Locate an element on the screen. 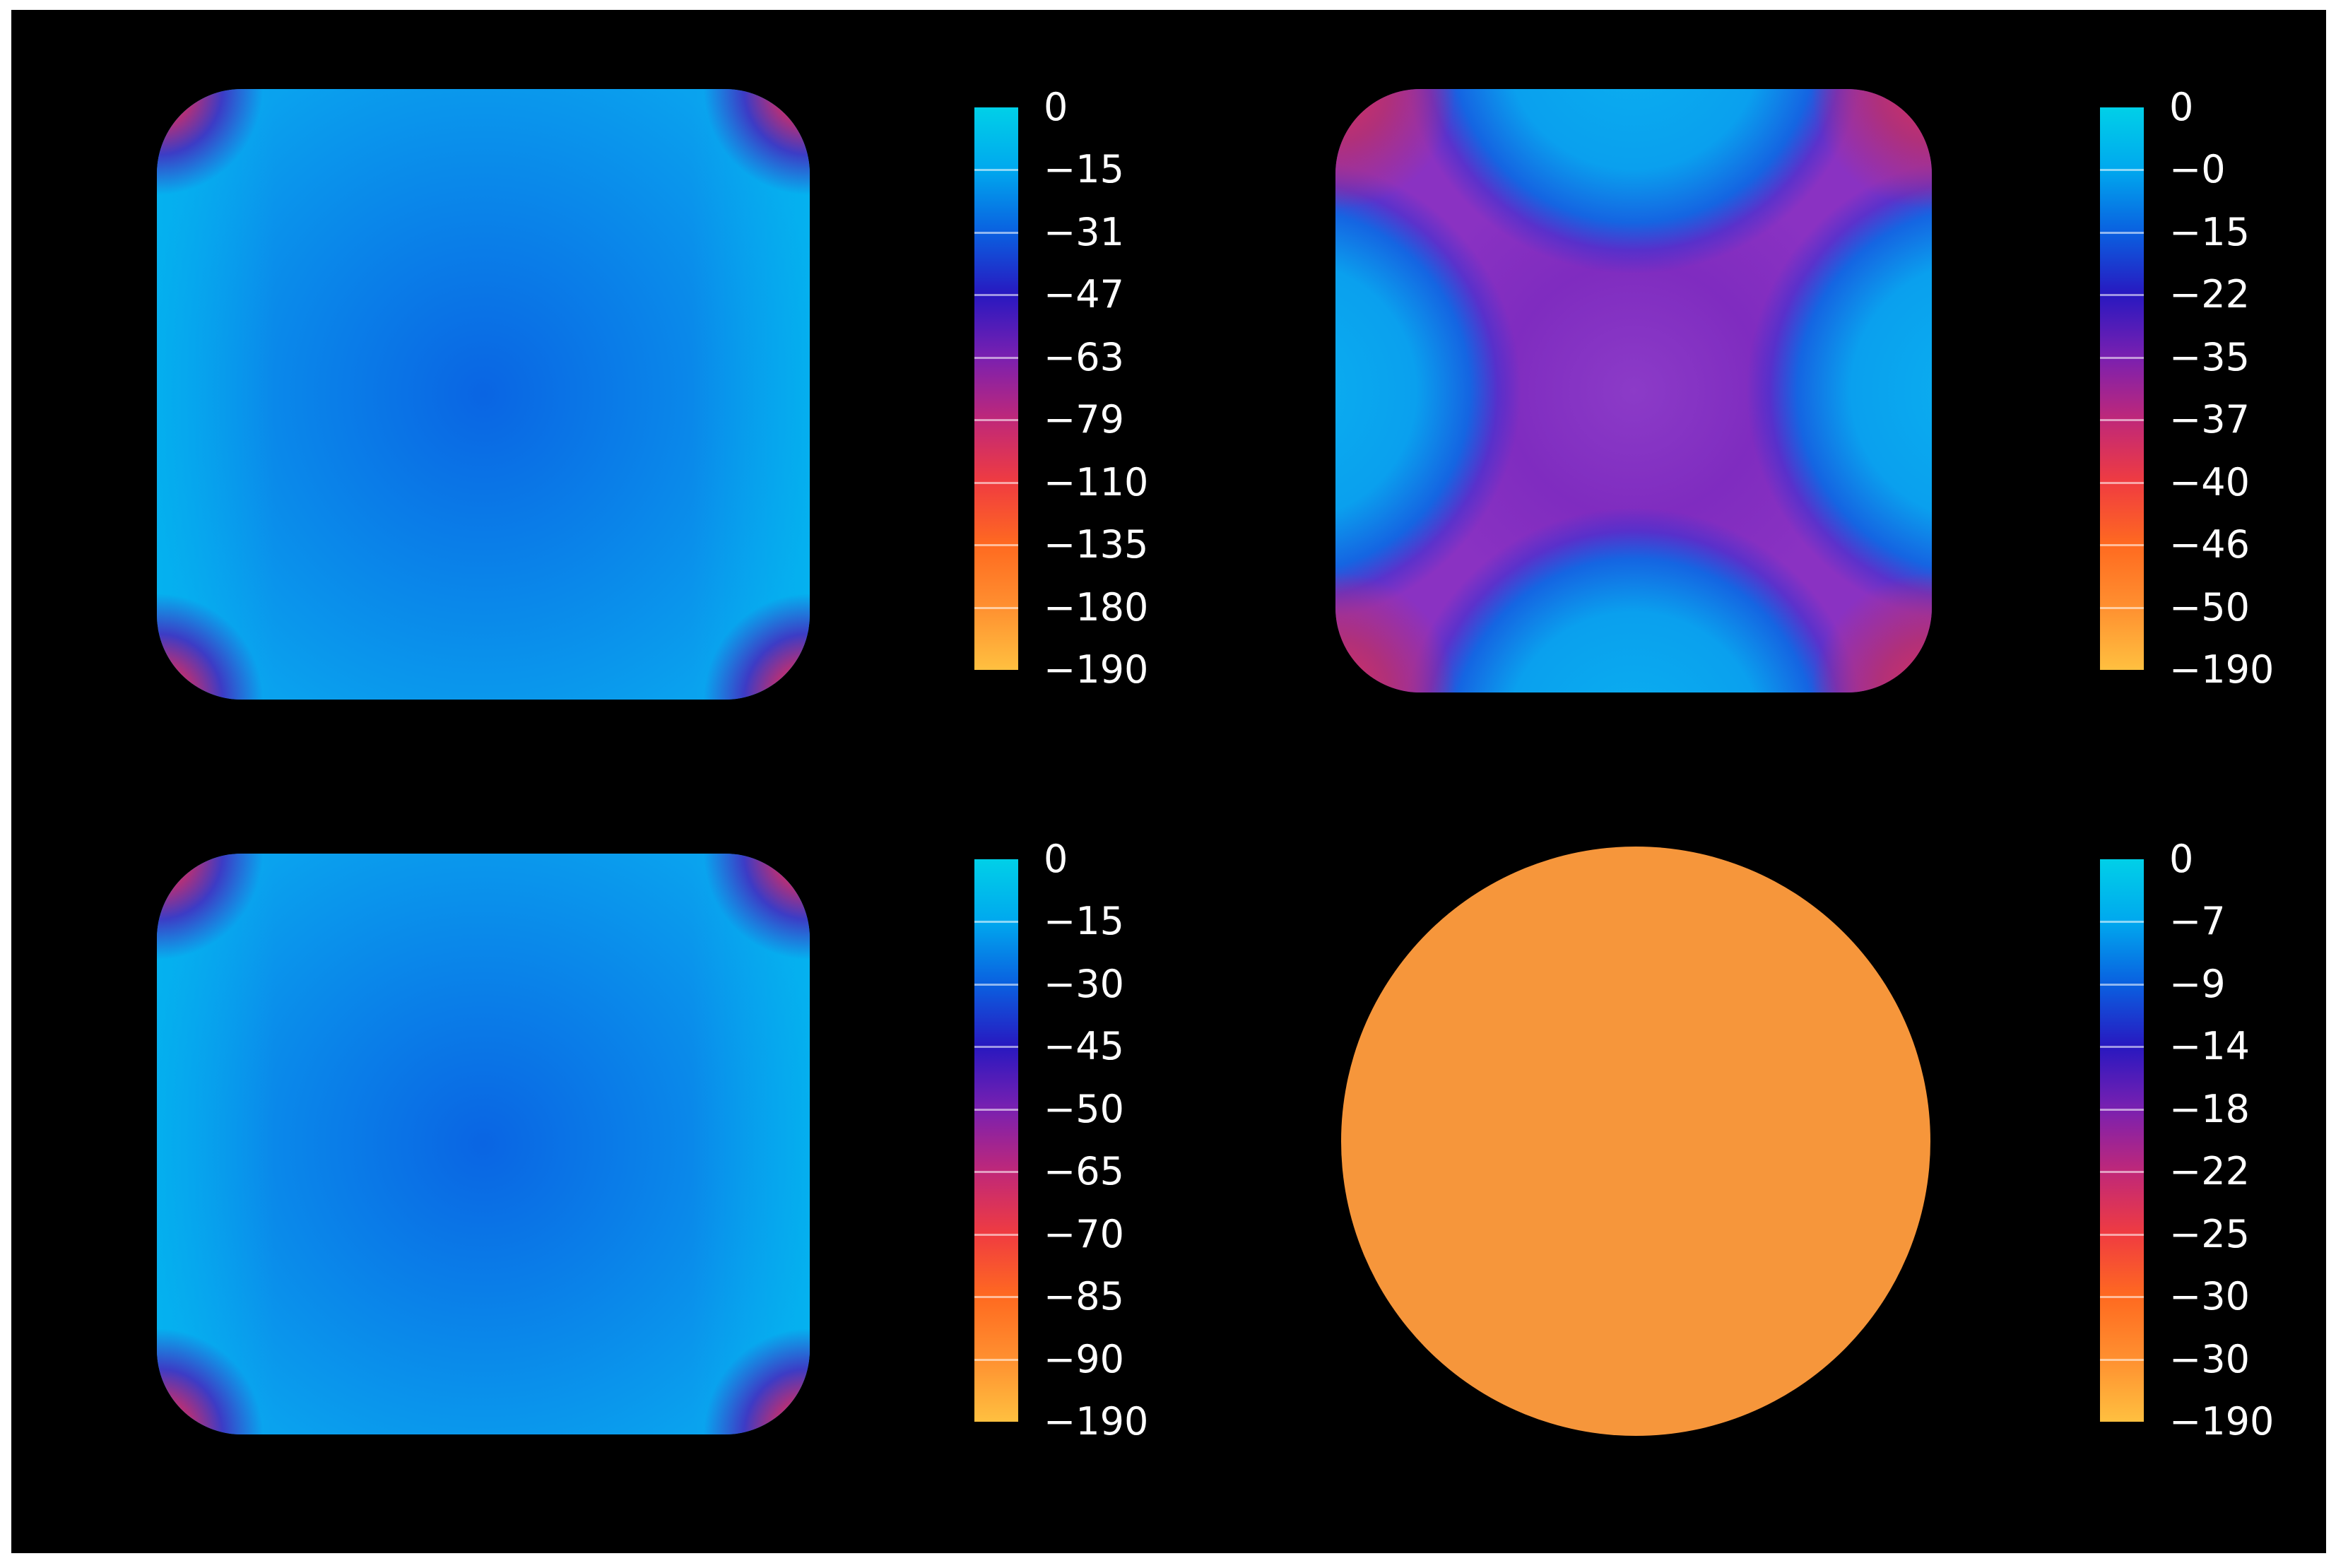 This screenshot has height=1568, width=2336. colorbar-bottom-left is located at coordinates (996, 1141).